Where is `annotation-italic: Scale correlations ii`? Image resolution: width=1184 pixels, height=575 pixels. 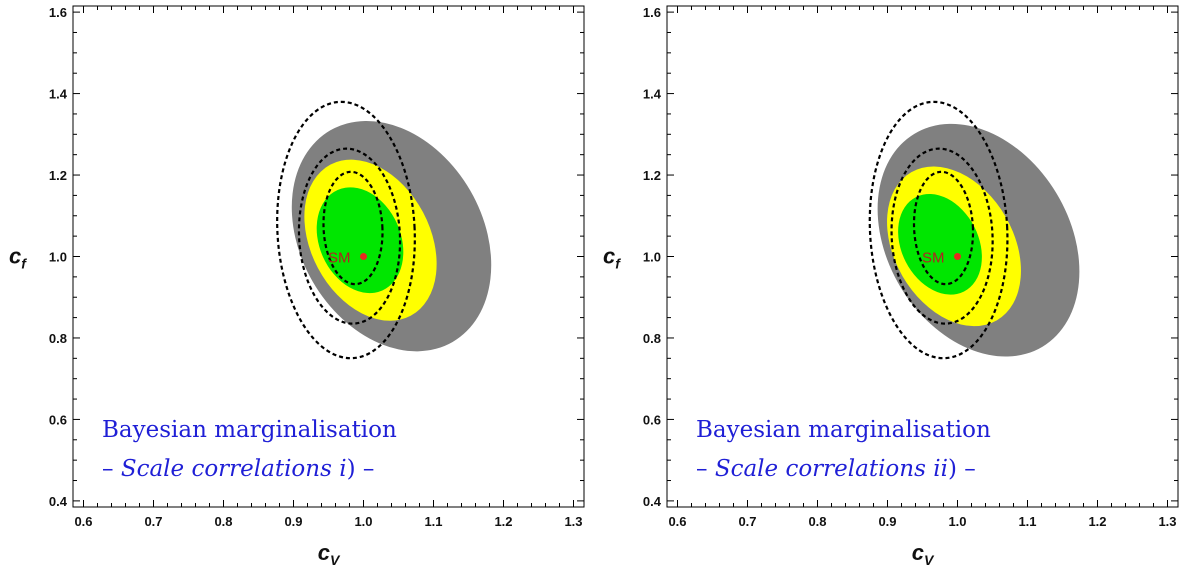 annotation-italic: Scale correlations ii is located at coordinates (831, 469).